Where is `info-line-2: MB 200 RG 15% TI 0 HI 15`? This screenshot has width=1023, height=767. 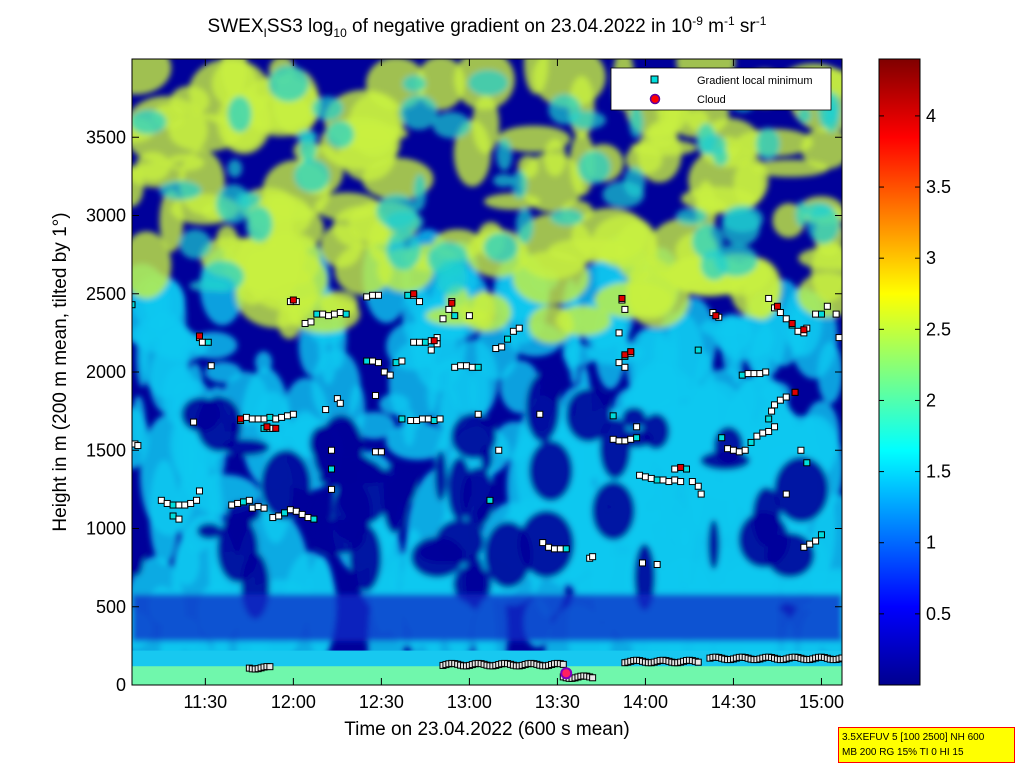
info-line-2: MB 200 RG 15% TI 0 HI 15 is located at coordinates (903, 752).